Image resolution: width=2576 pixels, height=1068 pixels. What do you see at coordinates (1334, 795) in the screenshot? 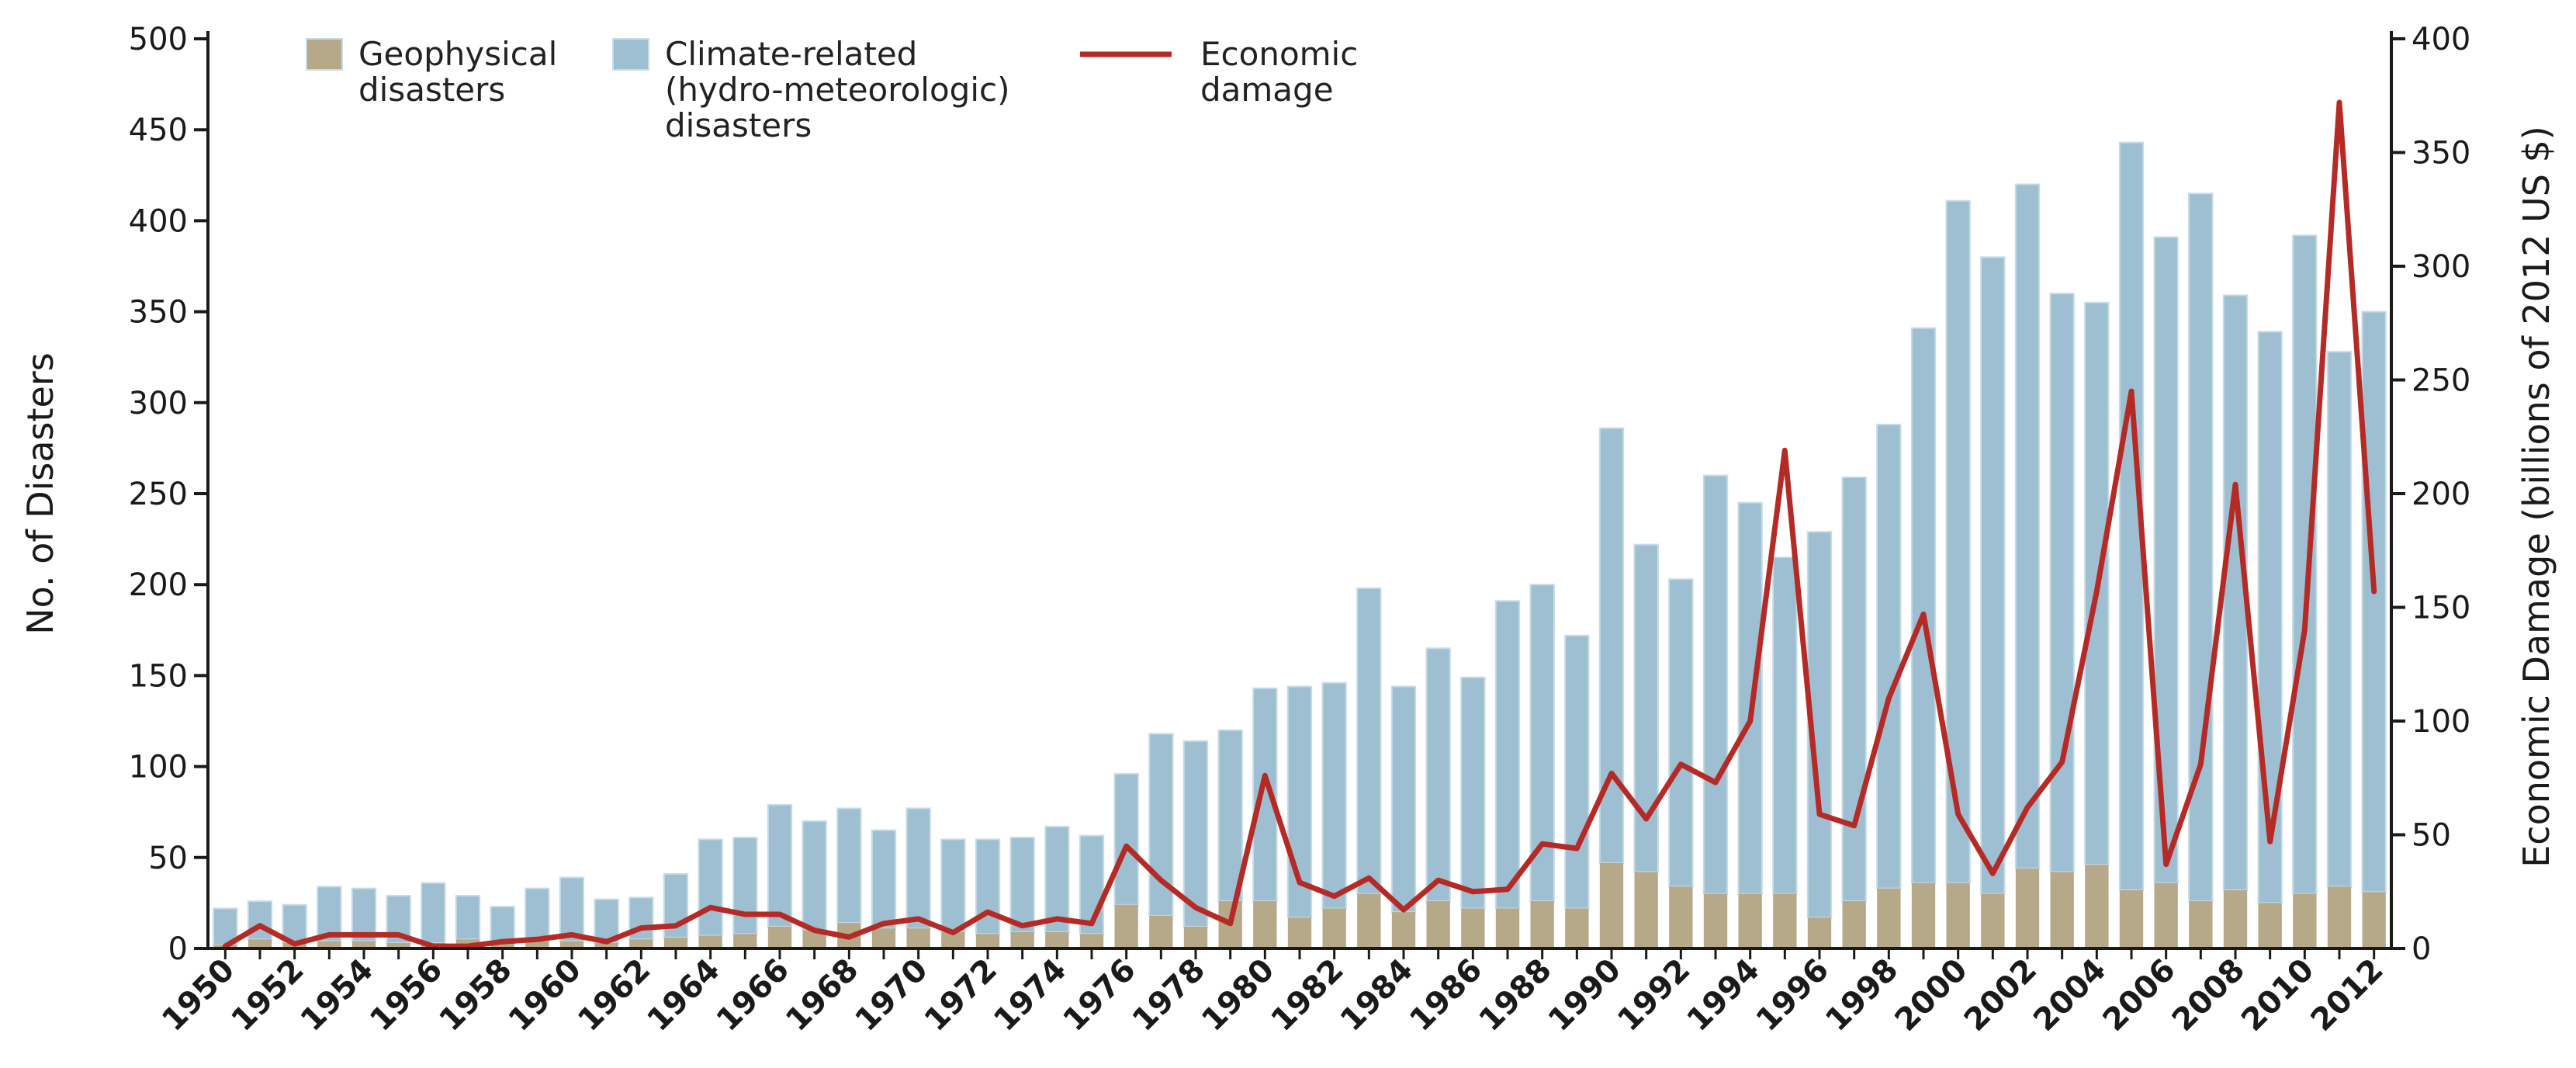
I see `bar-climate-1982` at bounding box center [1334, 795].